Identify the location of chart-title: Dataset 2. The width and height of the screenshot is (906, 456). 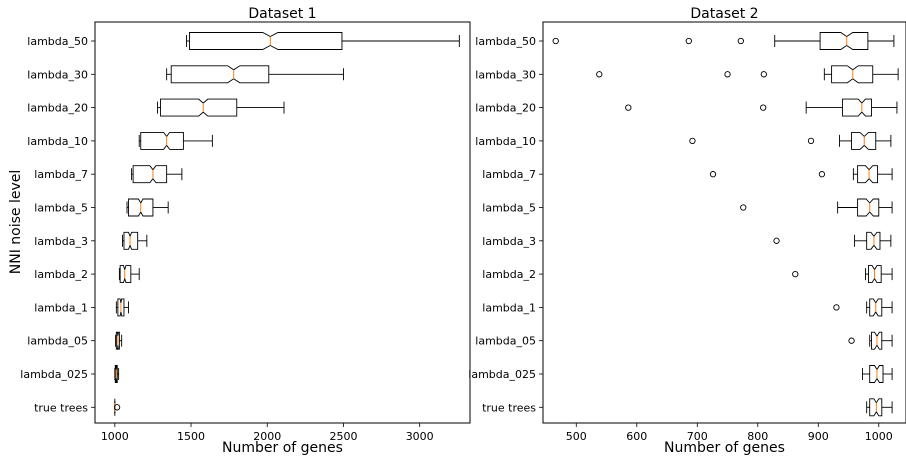
(724, 14).